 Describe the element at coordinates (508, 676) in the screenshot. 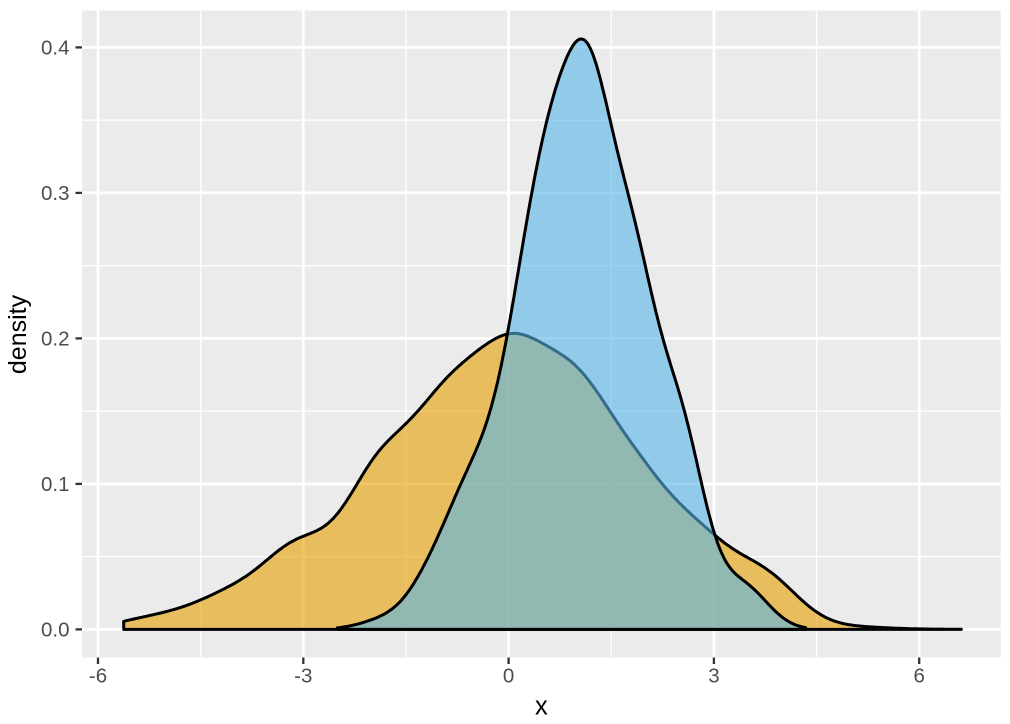

I see `svg-text: 0` at that location.